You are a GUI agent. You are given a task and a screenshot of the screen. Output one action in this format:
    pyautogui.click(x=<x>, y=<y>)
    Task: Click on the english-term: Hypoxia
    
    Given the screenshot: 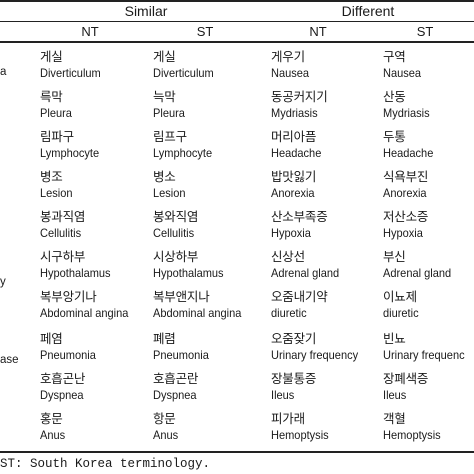 What is the action you would take?
    pyautogui.click(x=291, y=233)
    